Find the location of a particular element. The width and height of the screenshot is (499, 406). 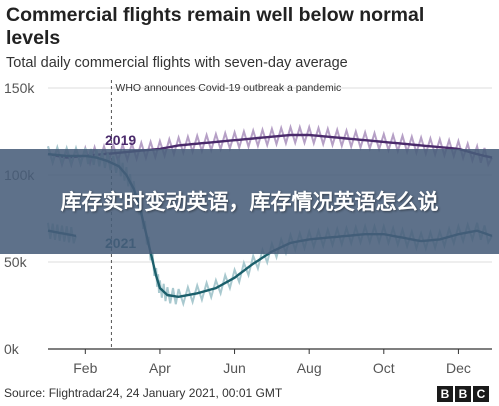

overlay-text: 库存实时变动英语，库存情况英语怎么说 is located at coordinates (249, 201).